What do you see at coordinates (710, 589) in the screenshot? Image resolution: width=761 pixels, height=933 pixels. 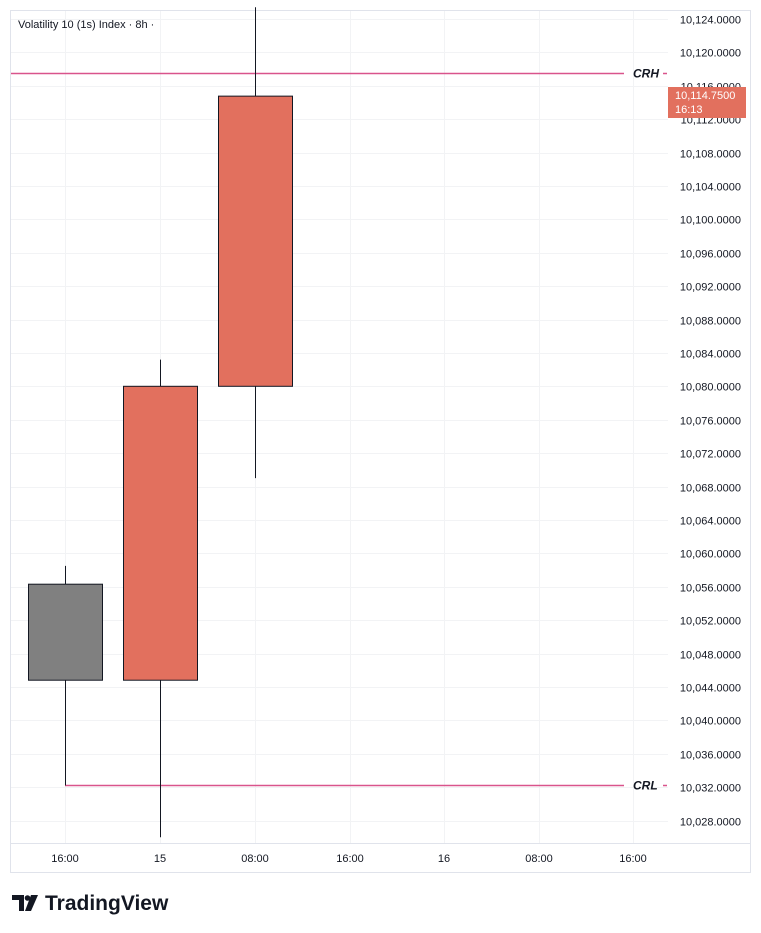 I see `y-tick-label: 10,056.0000` at bounding box center [710, 589].